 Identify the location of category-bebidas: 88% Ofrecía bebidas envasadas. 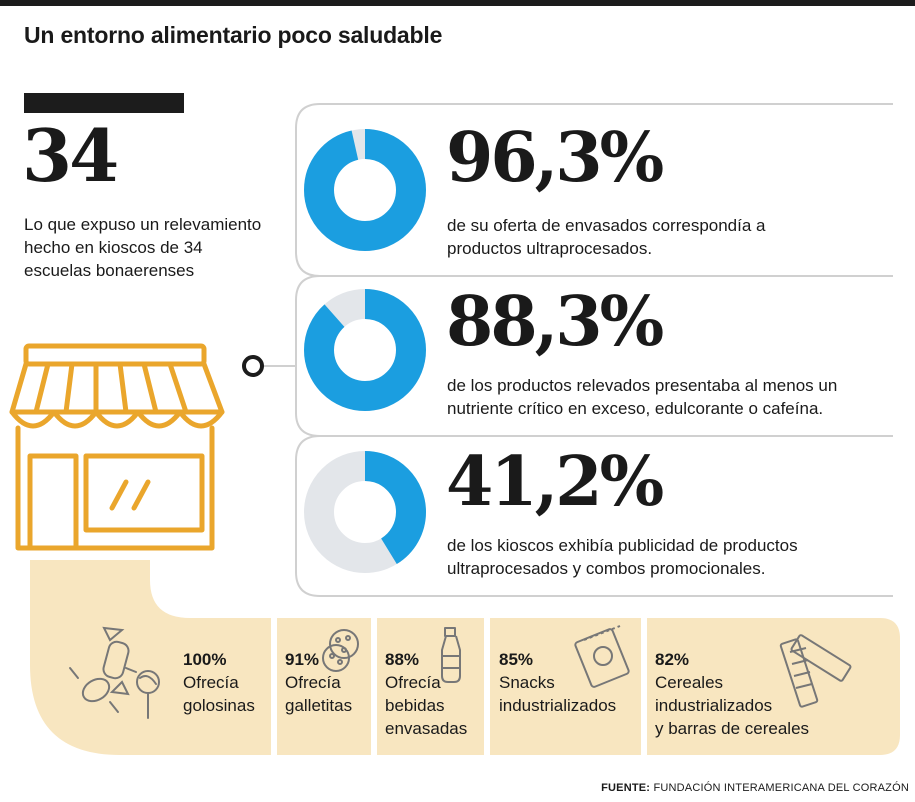
(426, 694).